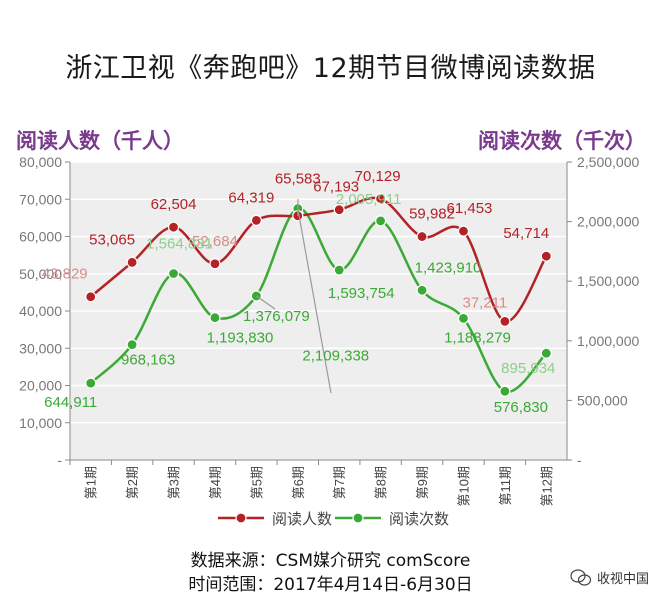 The height and width of the screenshot is (601, 661). What do you see at coordinates (528, 368) in the screenshot?
I see `read-count-data-label: 895,934` at bounding box center [528, 368].